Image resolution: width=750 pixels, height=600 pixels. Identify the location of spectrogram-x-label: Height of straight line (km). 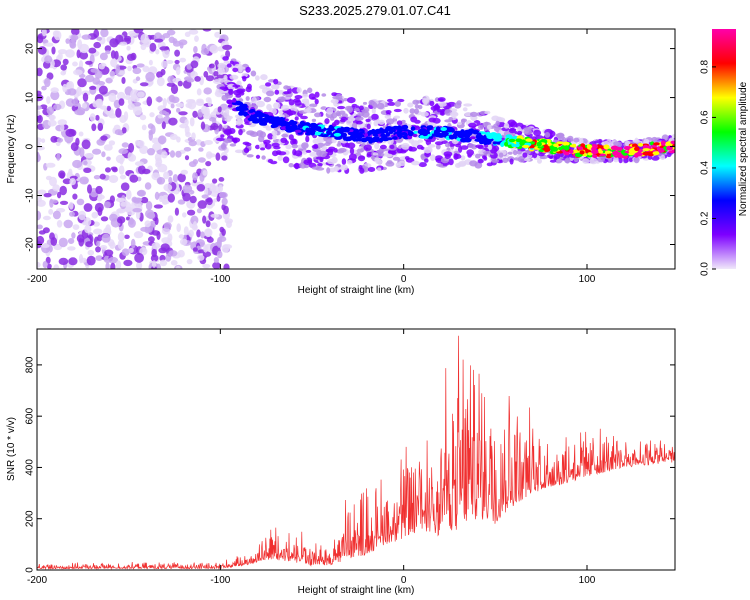
(356, 290).